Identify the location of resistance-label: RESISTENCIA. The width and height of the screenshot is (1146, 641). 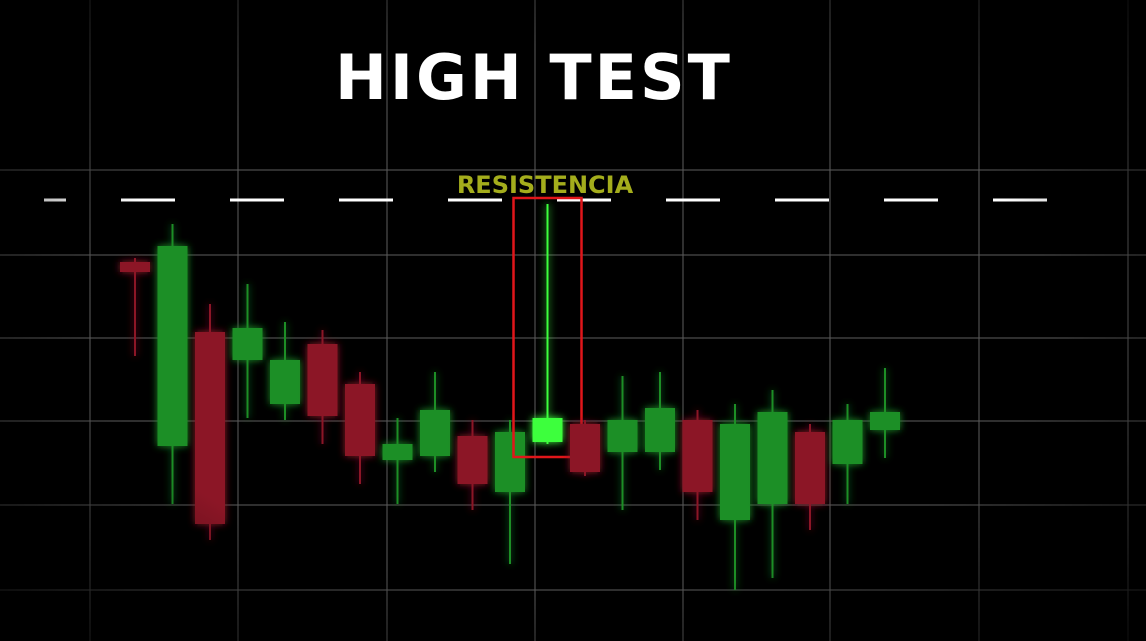
(545, 185).